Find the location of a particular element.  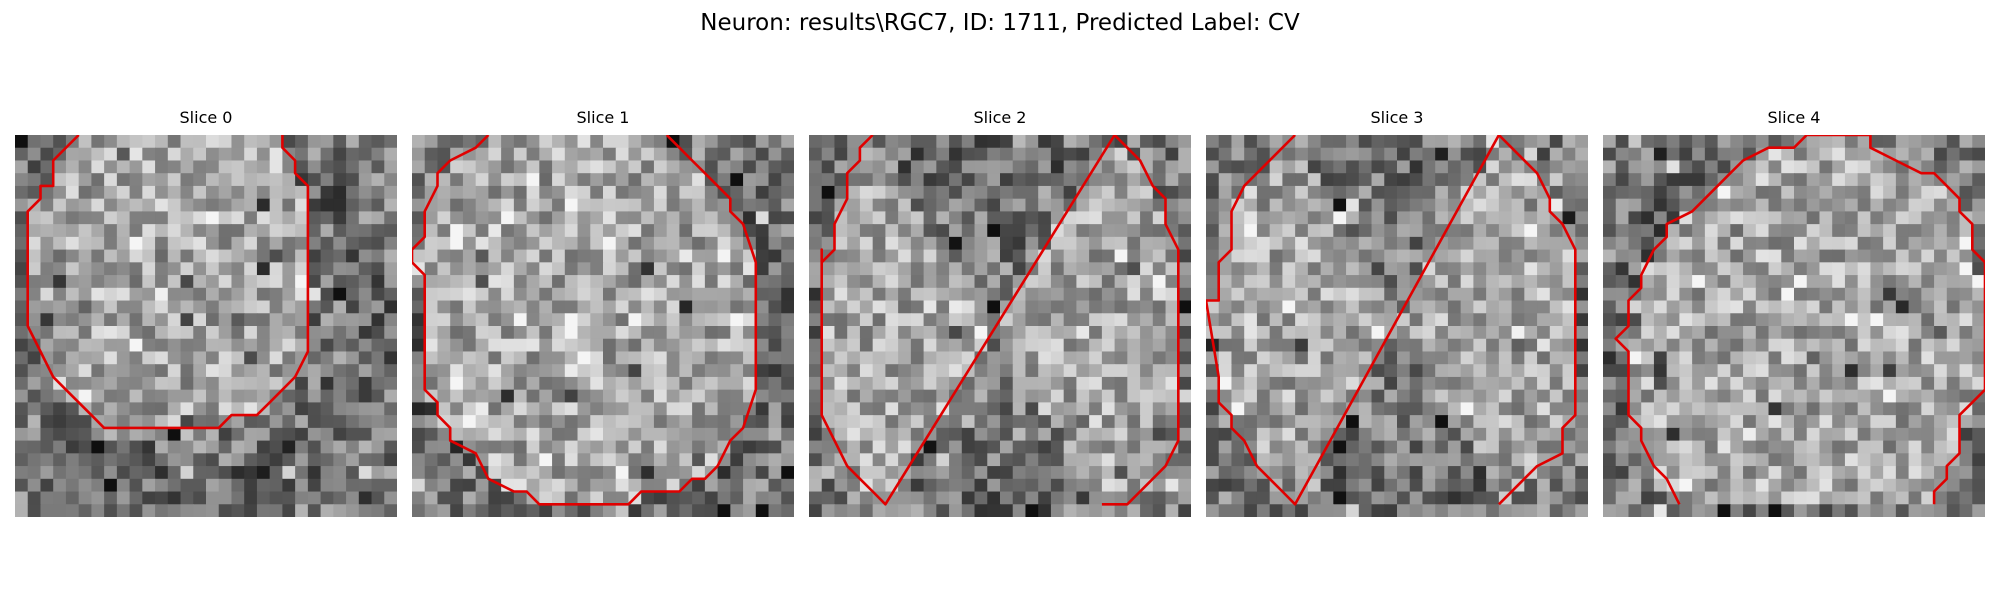

pixel-grid is located at coordinates (1000, 326).